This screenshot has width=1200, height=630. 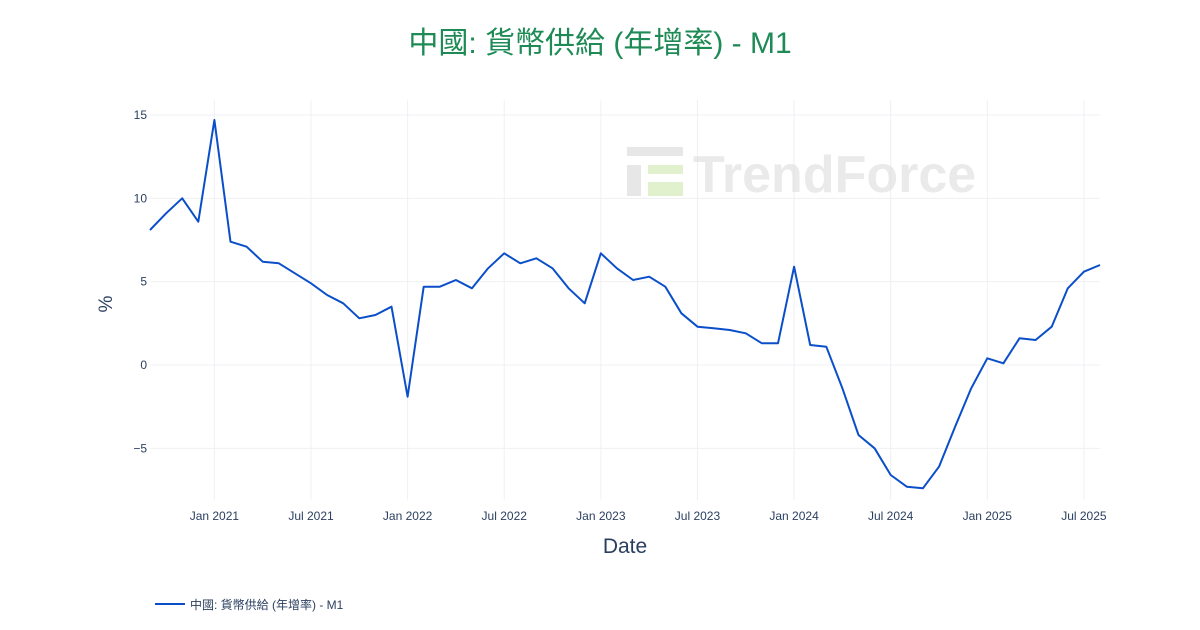 What do you see at coordinates (143, 282) in the screenshot?
I see `y-tick-label: 5` at bounding box center [143, 282].